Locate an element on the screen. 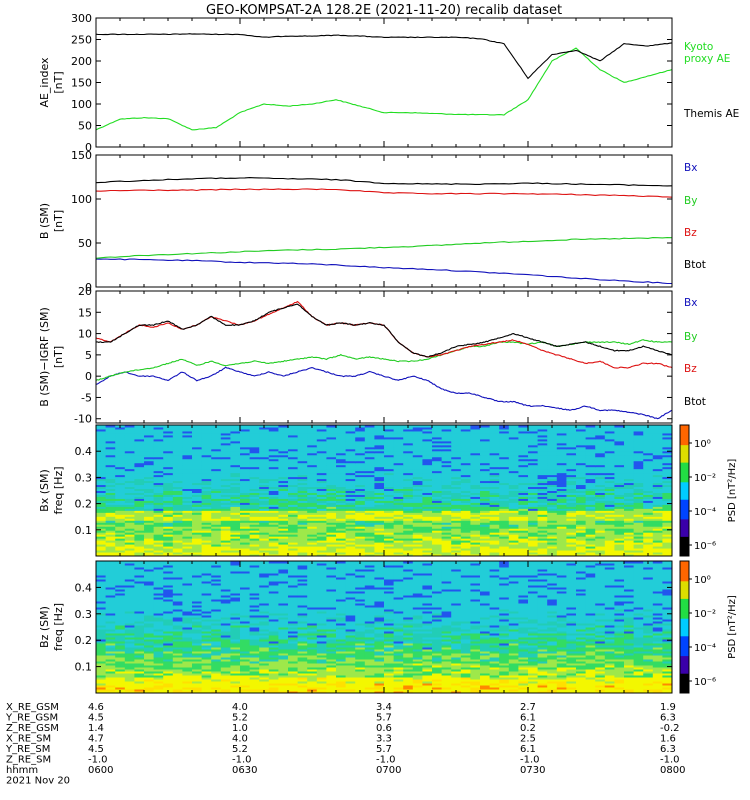  y-tick-label: 0.4 is located at coordinates (84, 587).